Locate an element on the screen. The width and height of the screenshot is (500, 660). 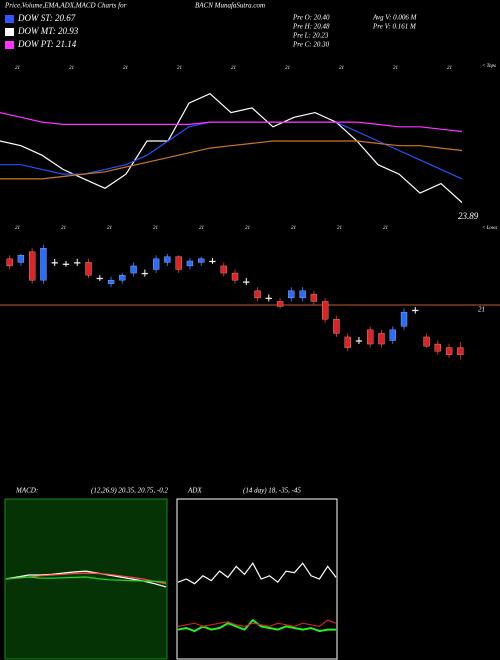
info-text: Pre H: 20.48 is located at coordinates (311, 27).